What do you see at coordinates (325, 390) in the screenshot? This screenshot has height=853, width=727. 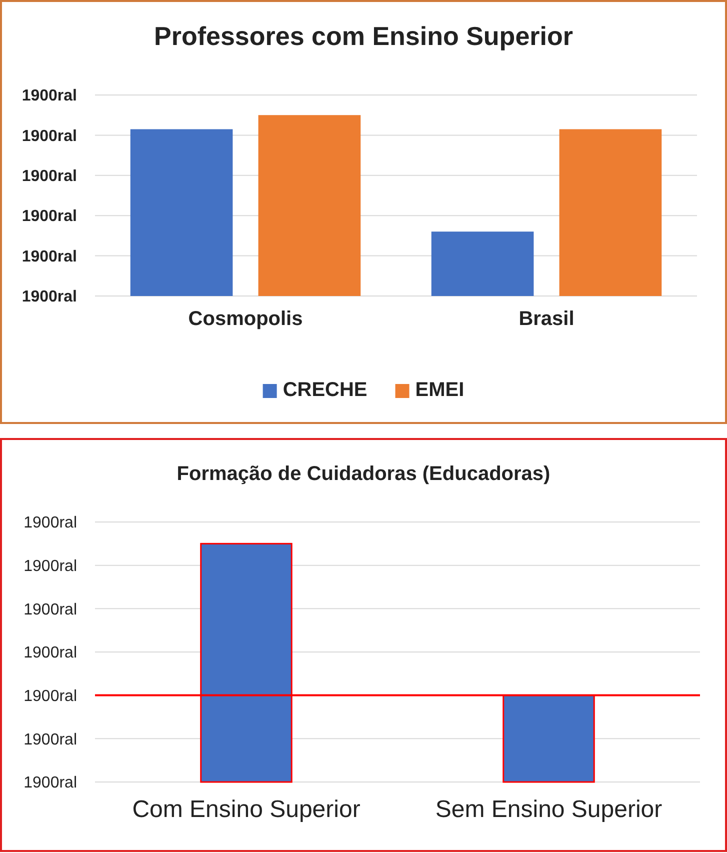 I see `legend-label: CRECHE` at bounding box center [325, 390].